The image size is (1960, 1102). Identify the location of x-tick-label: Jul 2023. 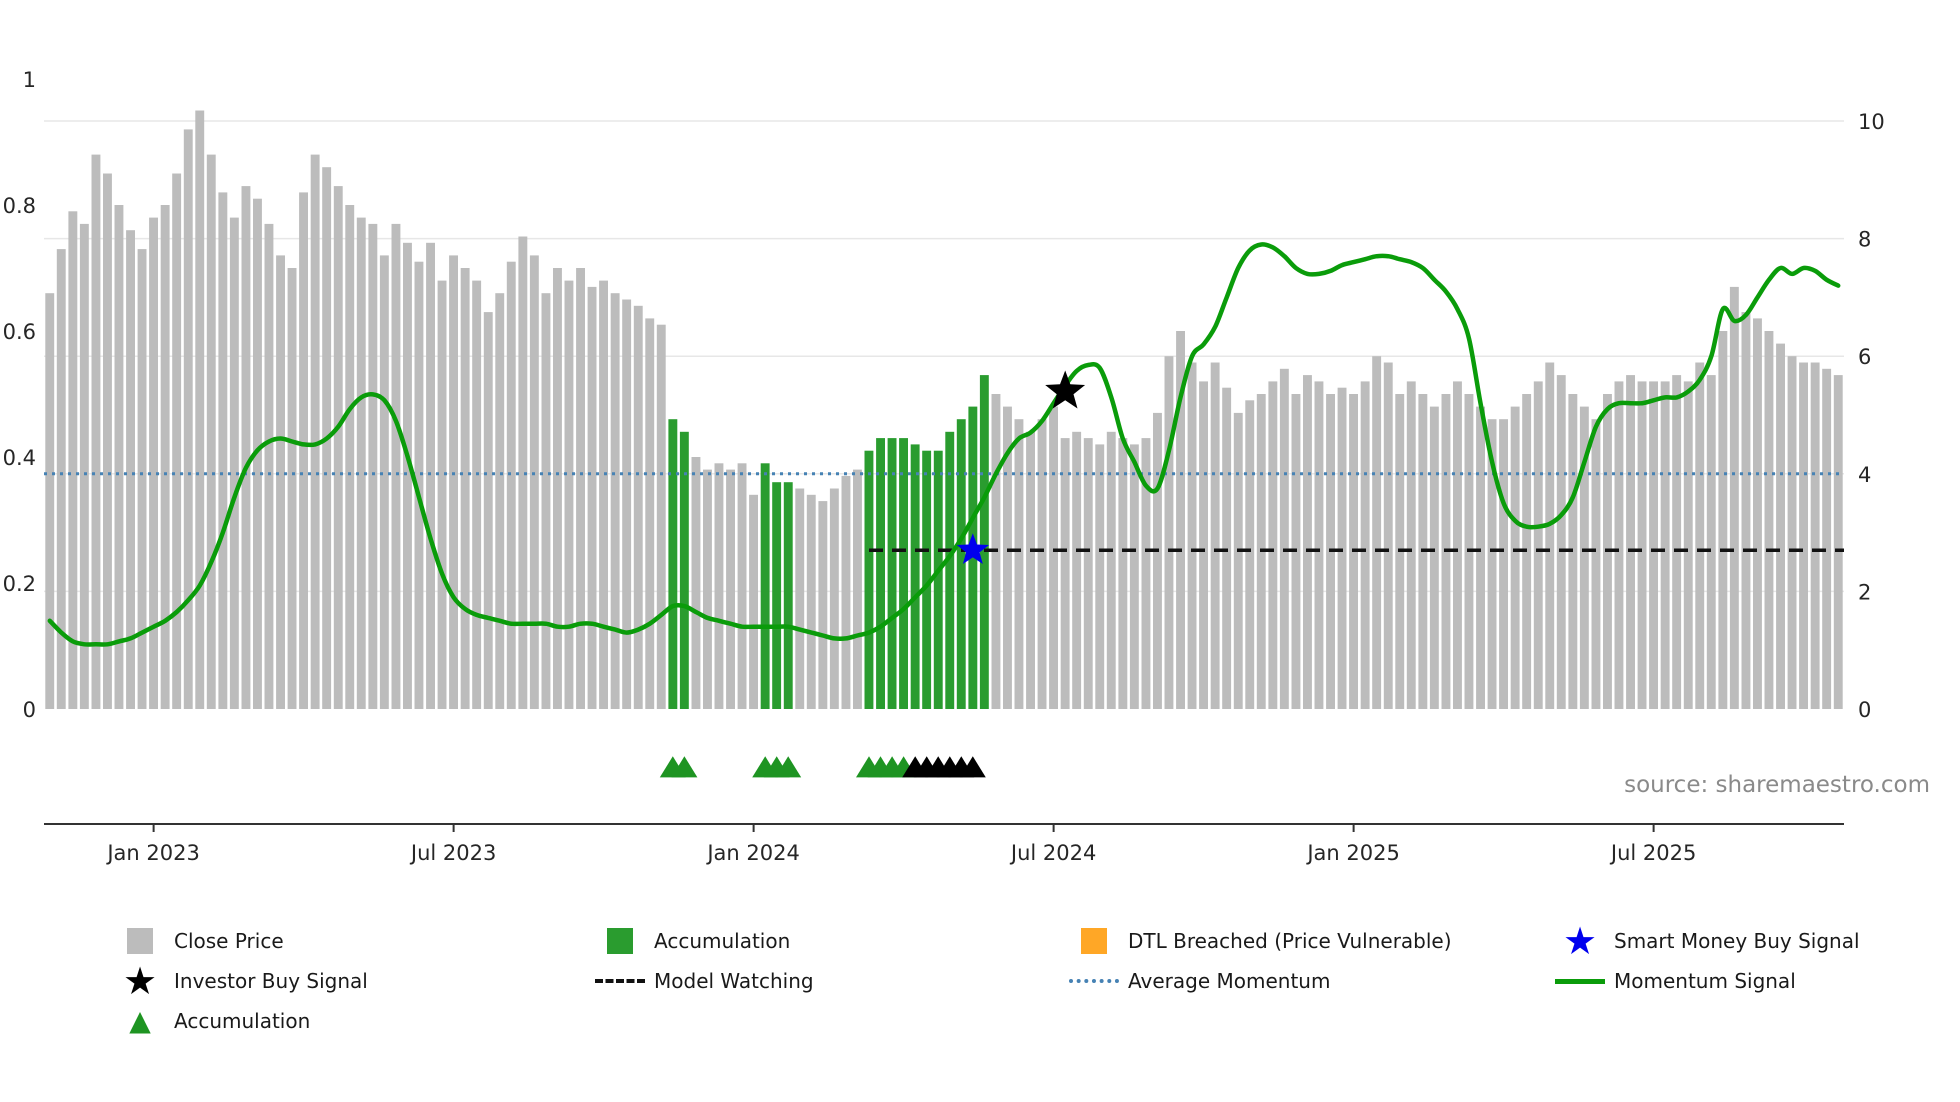
(452, 853).